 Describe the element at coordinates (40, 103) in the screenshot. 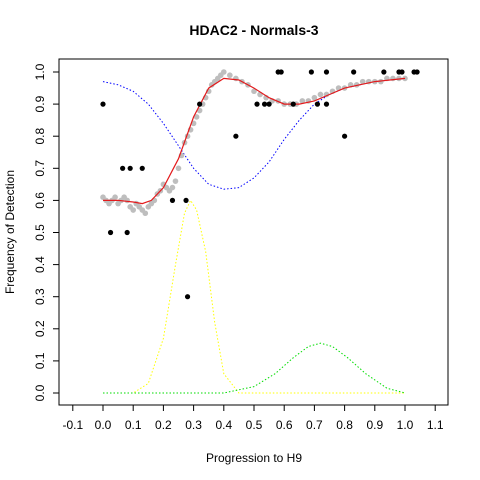

I see `y-tick-label: 0.9` at that location.